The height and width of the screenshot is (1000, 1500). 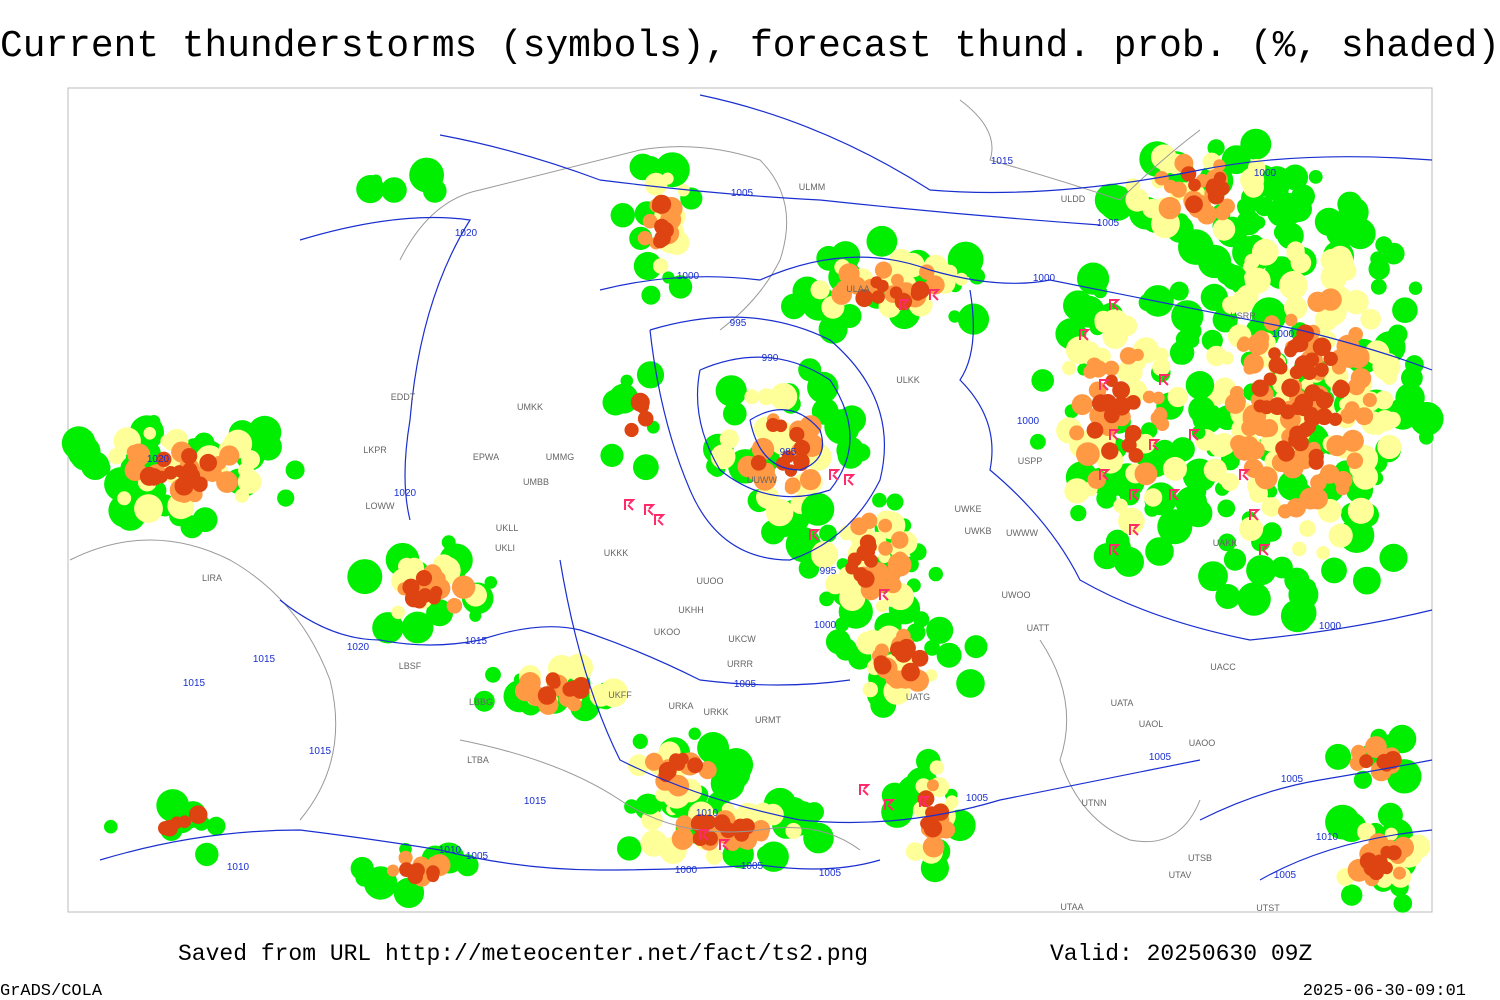 What do you see at coordinates (918, 697) in the screenshot?
I see `station-code: UATG` at bounding box center [918, 697].